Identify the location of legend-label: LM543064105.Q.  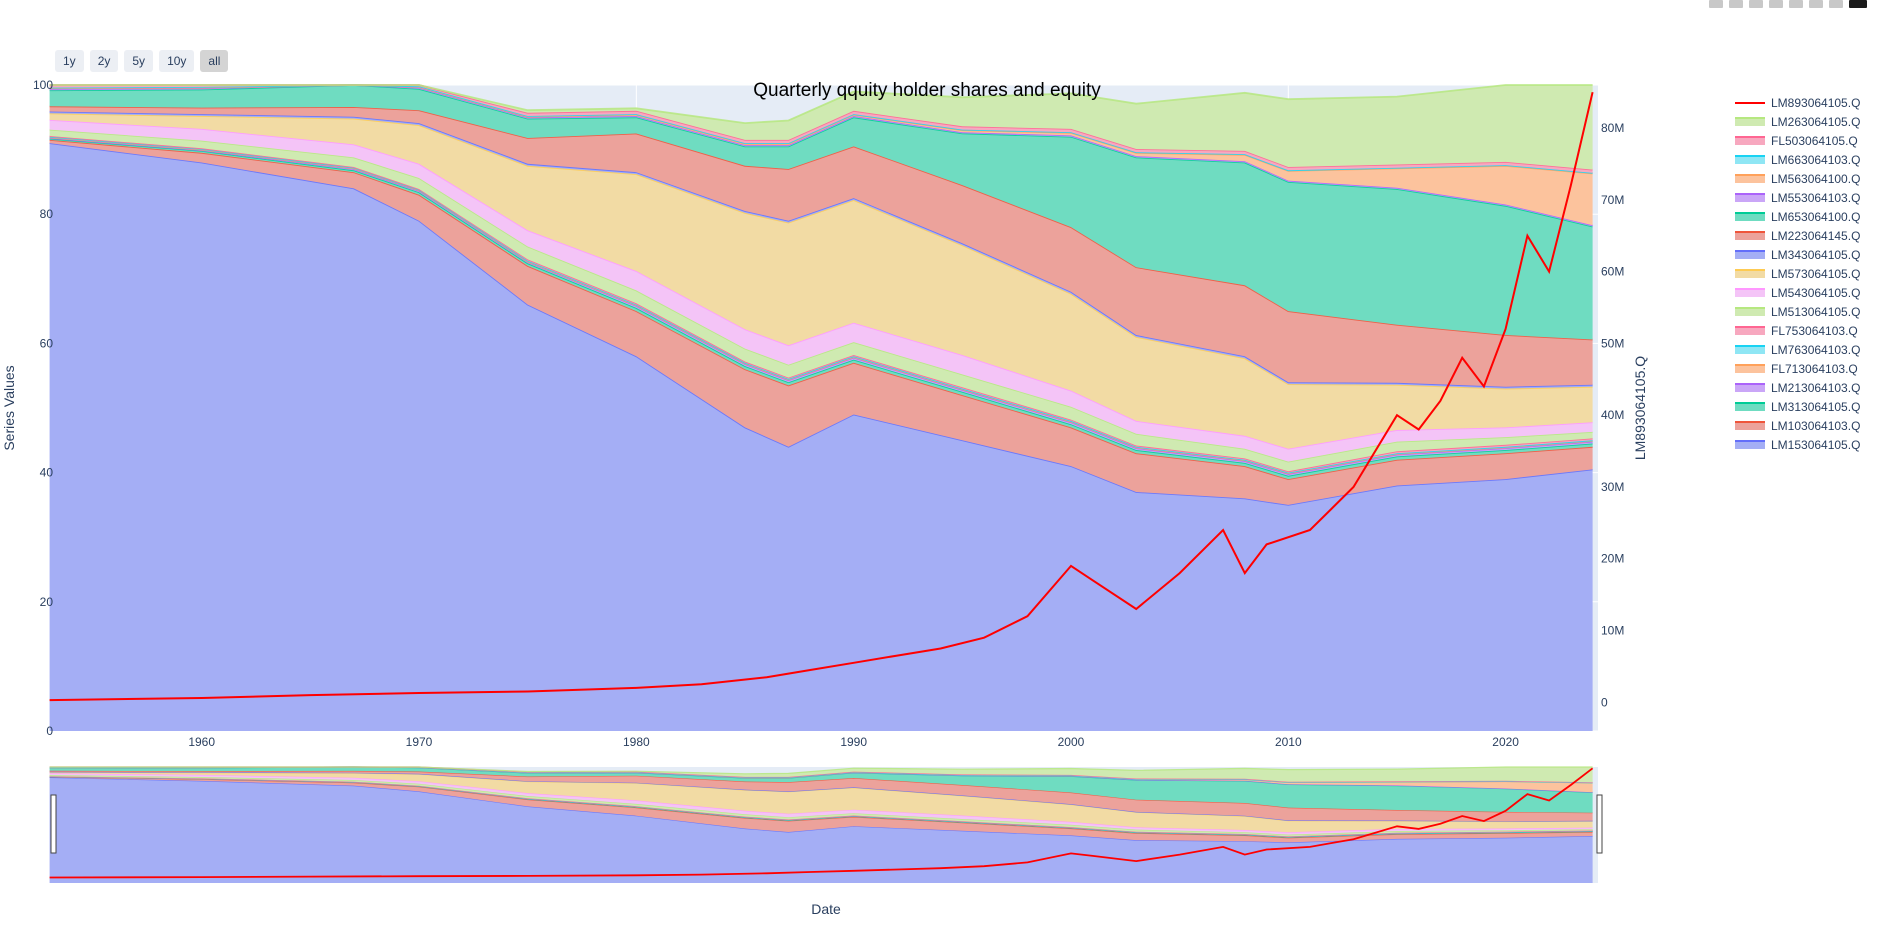
(1816, 292).